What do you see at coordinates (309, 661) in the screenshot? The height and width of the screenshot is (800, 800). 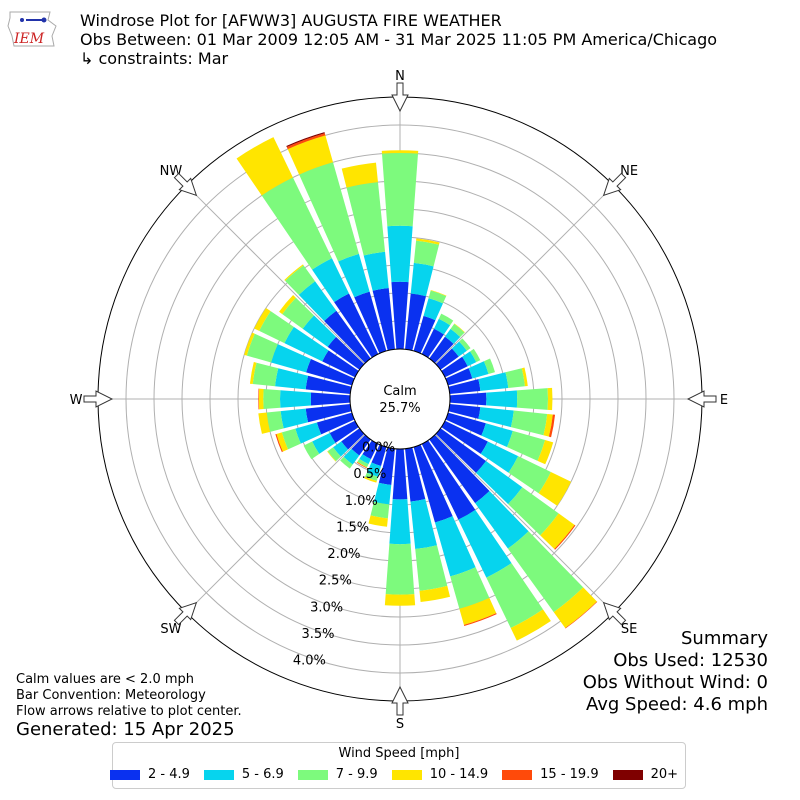 I see `radial-tick-label: 4.0%` at bounding box center [309, 661].